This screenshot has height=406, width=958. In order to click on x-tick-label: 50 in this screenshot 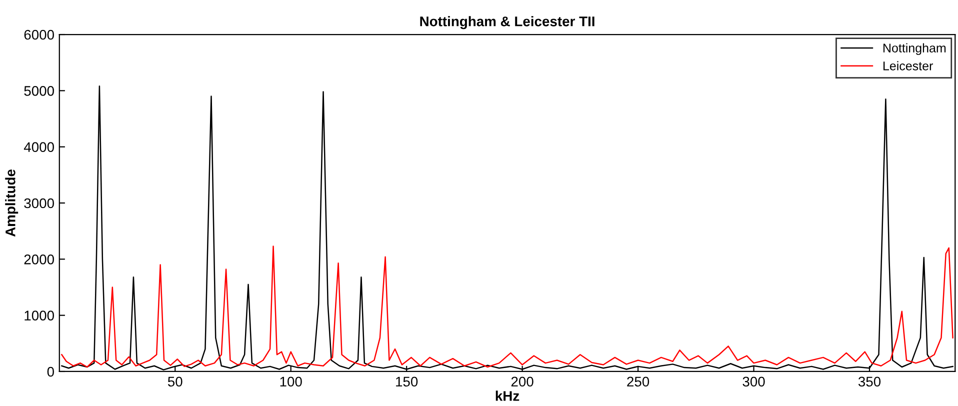, I will do `click(175, 381)`.